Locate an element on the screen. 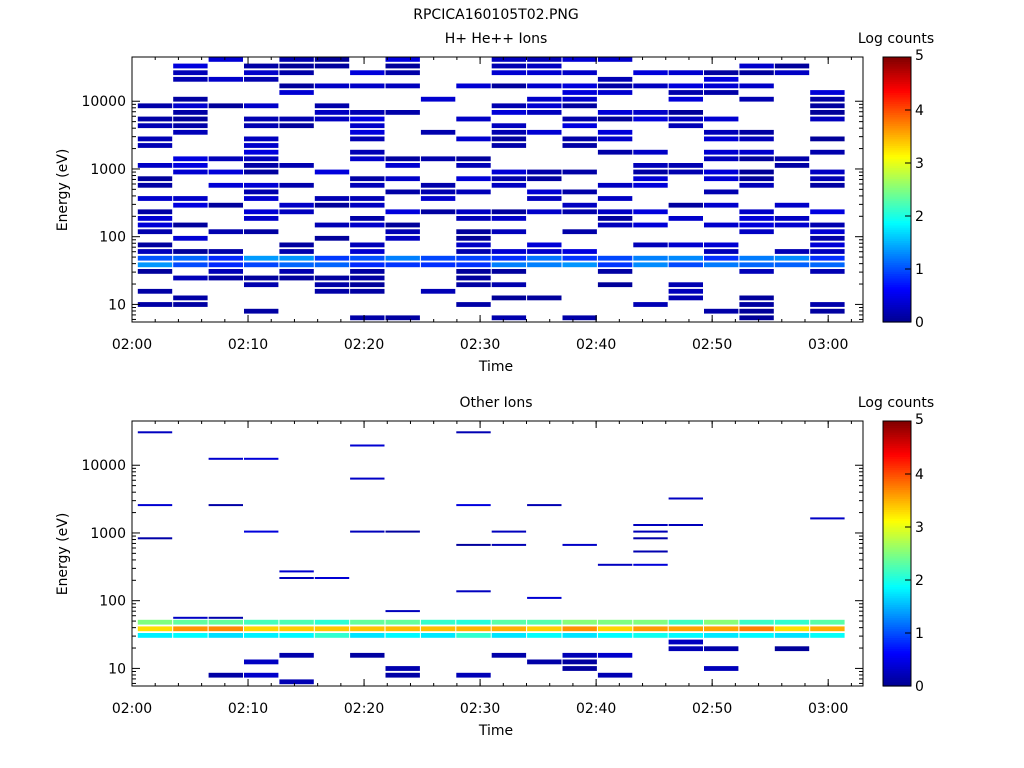 This screenshot has width=1024, height=768. x-tick-label: 02:30 is located at coordinates (480, 345).